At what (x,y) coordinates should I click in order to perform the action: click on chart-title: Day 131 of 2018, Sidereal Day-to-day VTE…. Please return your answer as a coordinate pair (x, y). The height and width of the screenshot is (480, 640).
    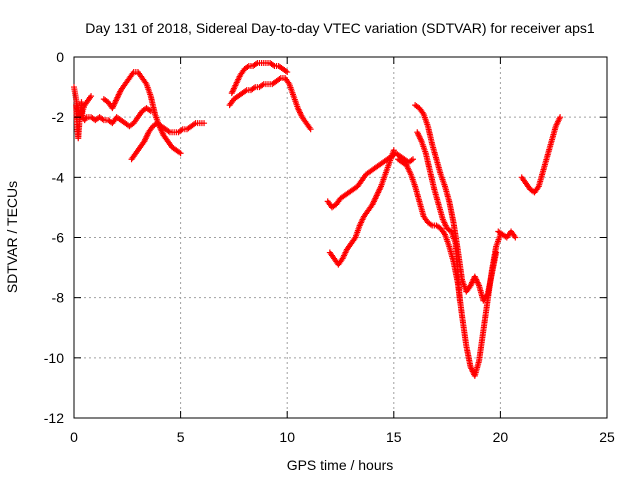
    Looking at the image, I should click on (340, 28).